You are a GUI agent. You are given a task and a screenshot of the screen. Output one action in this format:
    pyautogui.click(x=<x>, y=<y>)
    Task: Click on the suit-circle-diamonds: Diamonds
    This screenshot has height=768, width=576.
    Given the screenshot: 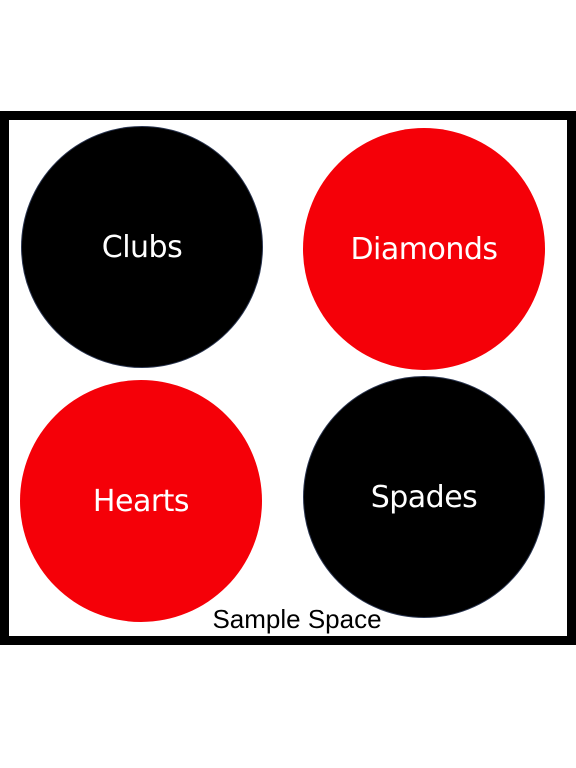 What is the action you would take?
    pyautogui.click(x=424, y=249)
    